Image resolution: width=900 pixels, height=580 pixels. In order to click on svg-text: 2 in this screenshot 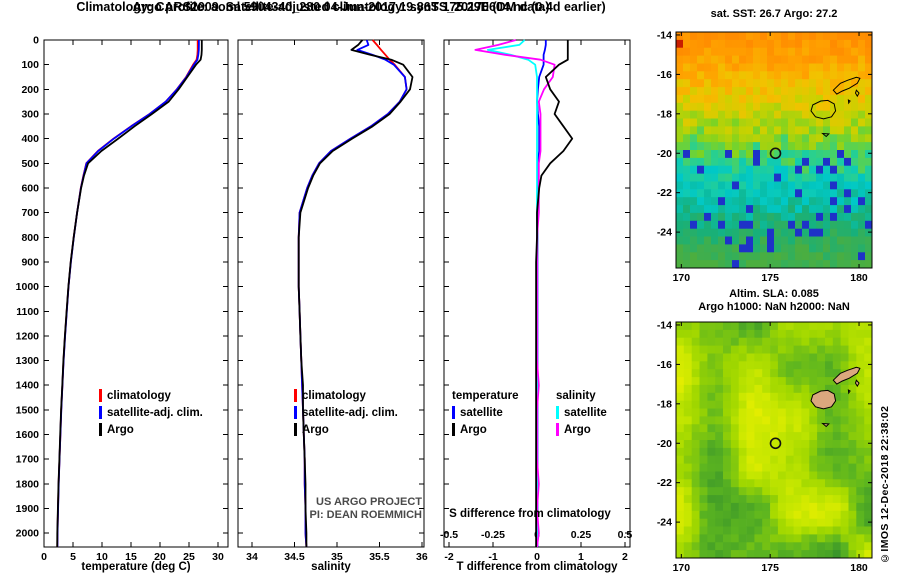, I will do `click(625, 557)`.